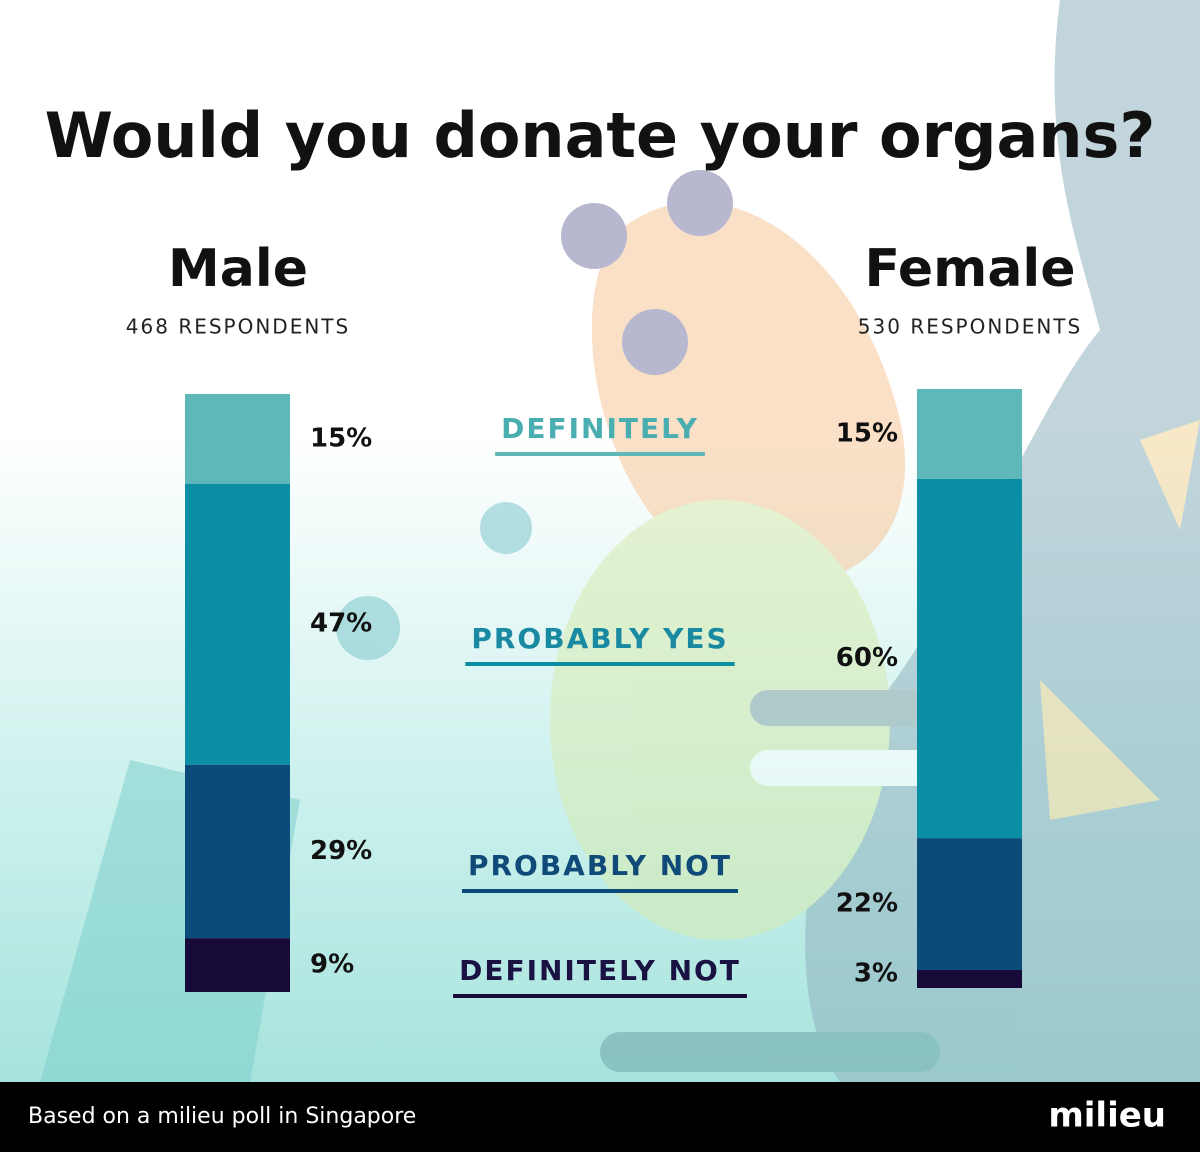  I want to click on footer-bar, so click(600, 1117).